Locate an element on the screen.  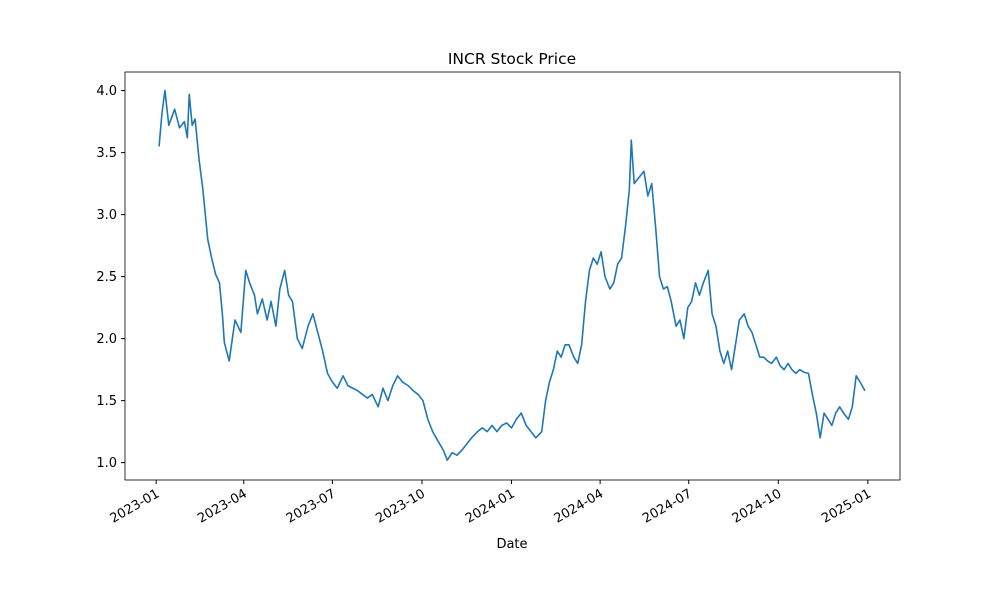
y-tick-label: 2.5 is located at coordinates (106, 277).